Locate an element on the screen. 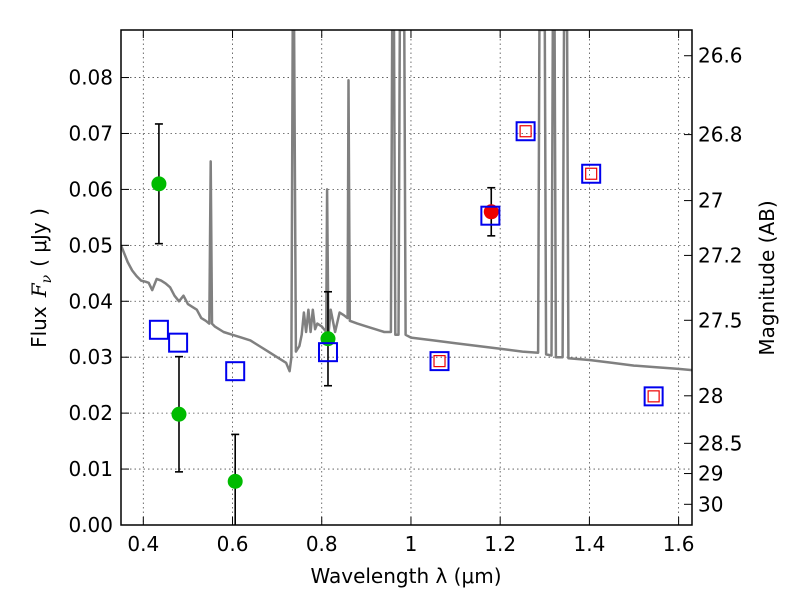 This screenshot has width=800, height=600. y-axis-title-unit: ( μJy ) is located at coordinates (39, 237).